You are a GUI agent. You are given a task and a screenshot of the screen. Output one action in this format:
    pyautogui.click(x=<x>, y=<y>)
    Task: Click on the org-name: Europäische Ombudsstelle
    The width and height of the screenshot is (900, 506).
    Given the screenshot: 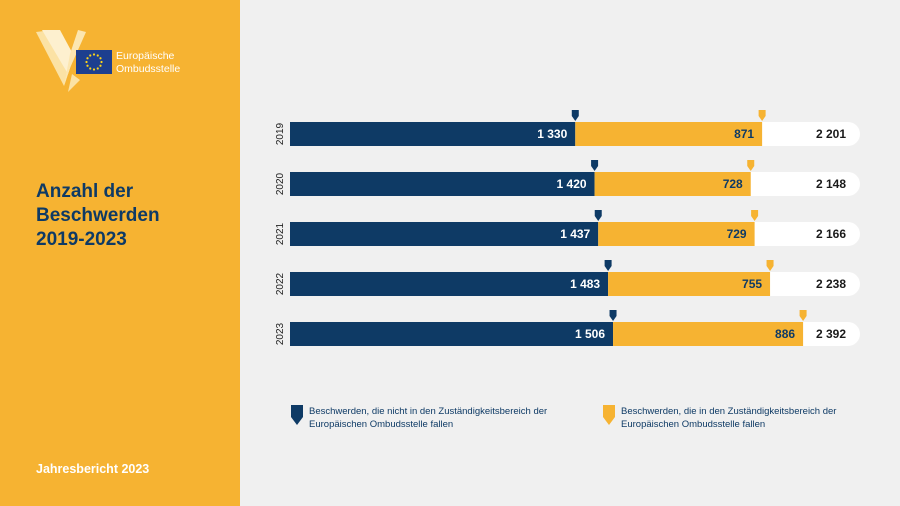 What is the action you would take?
    pyautogui.click(x=148, y=63)
    